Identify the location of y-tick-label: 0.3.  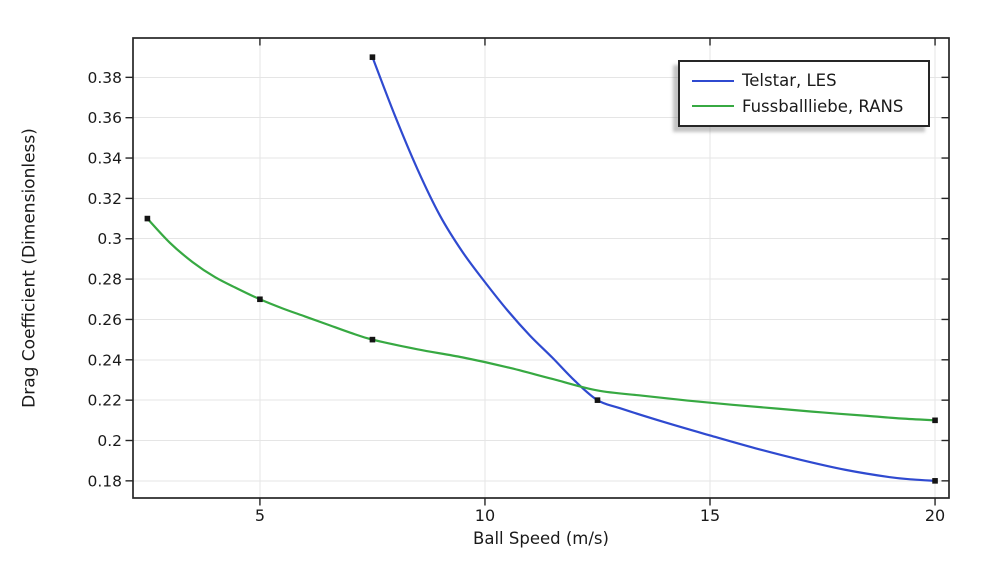
(109, 239).